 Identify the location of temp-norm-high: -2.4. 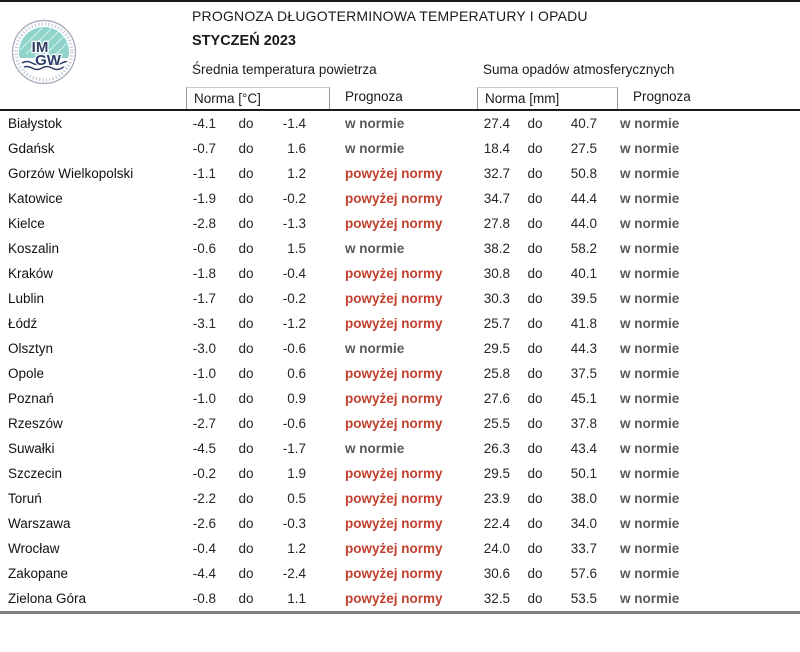
(294, 573).